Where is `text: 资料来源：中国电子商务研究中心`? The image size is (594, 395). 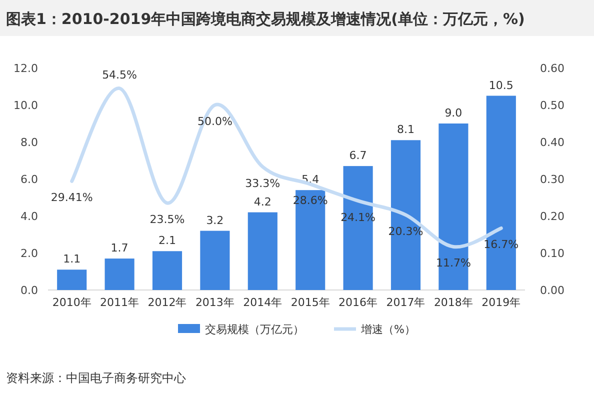 text: 资料来源：中国电子商务研究中心 is located at coordinates (96, 378).